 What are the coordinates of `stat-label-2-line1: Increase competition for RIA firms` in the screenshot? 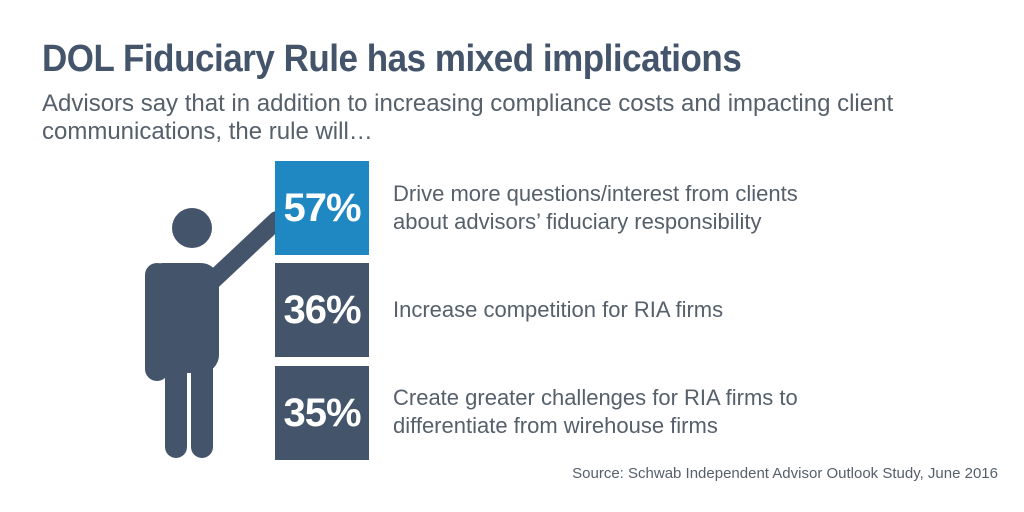 It's located at (558, 309).